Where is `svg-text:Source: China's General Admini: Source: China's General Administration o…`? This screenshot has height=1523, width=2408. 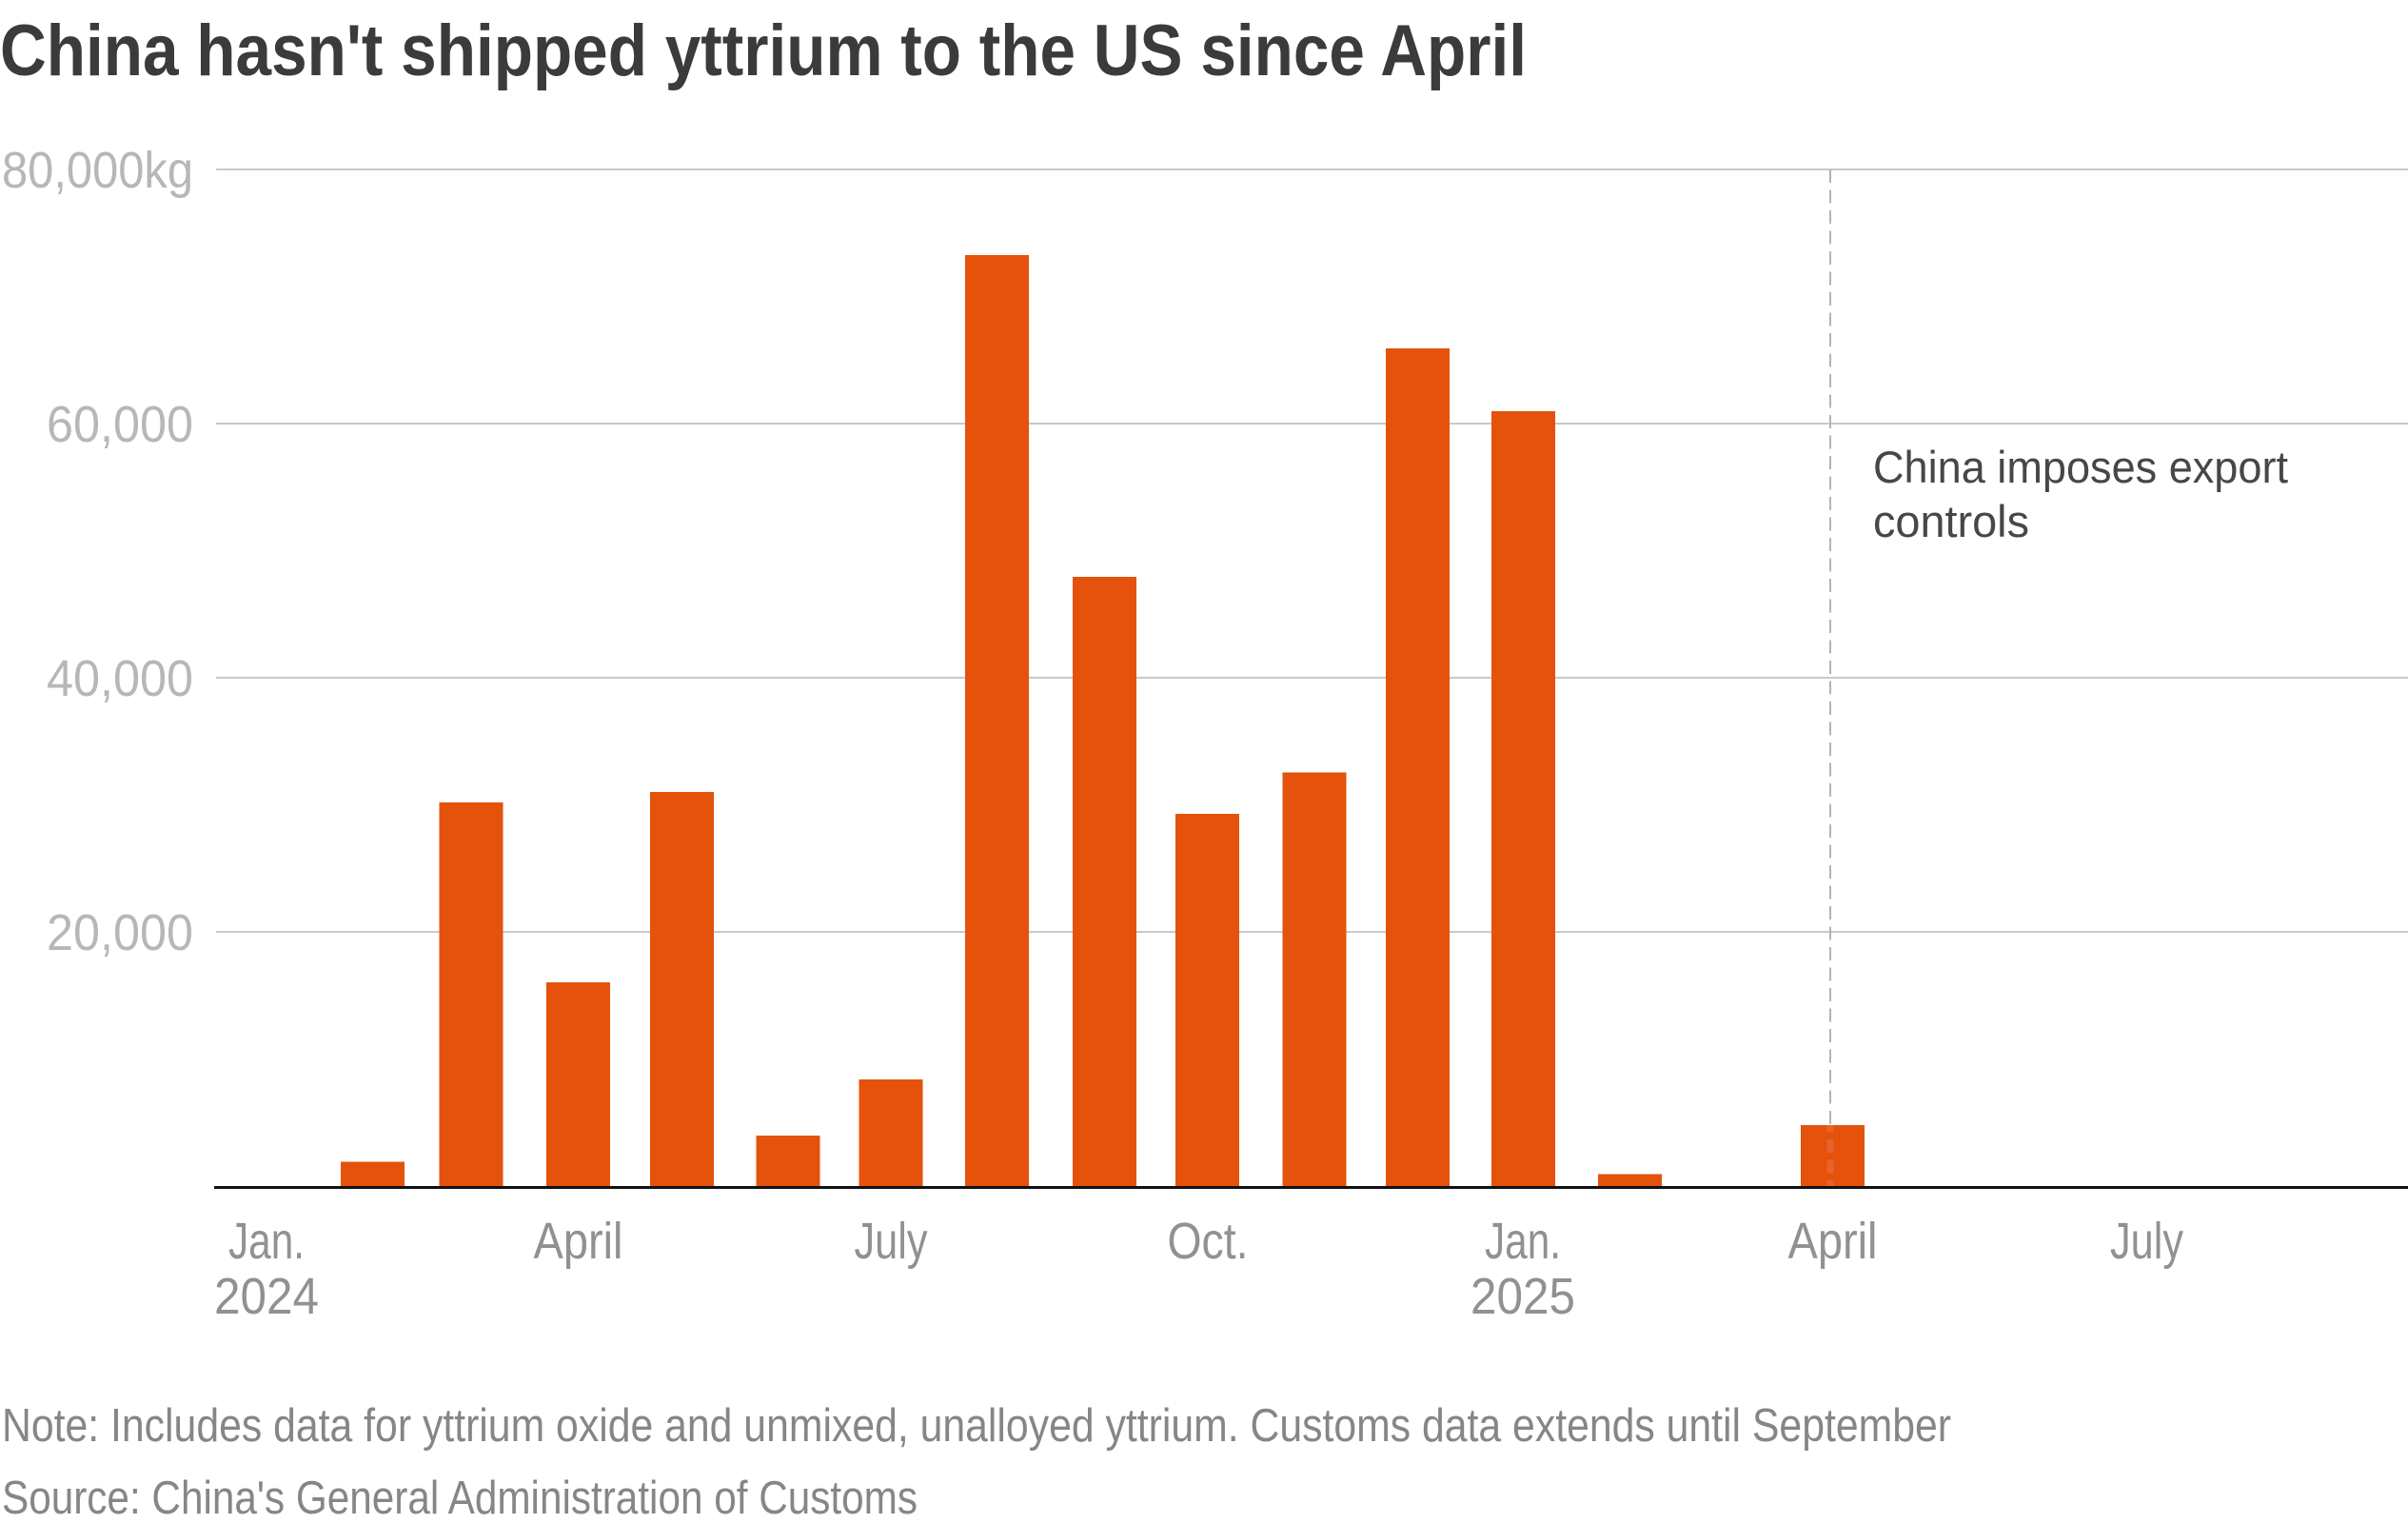 svg-text:Source: China's General Admini: Source: China's General Administration o… is located at coordinates (460, 1498).